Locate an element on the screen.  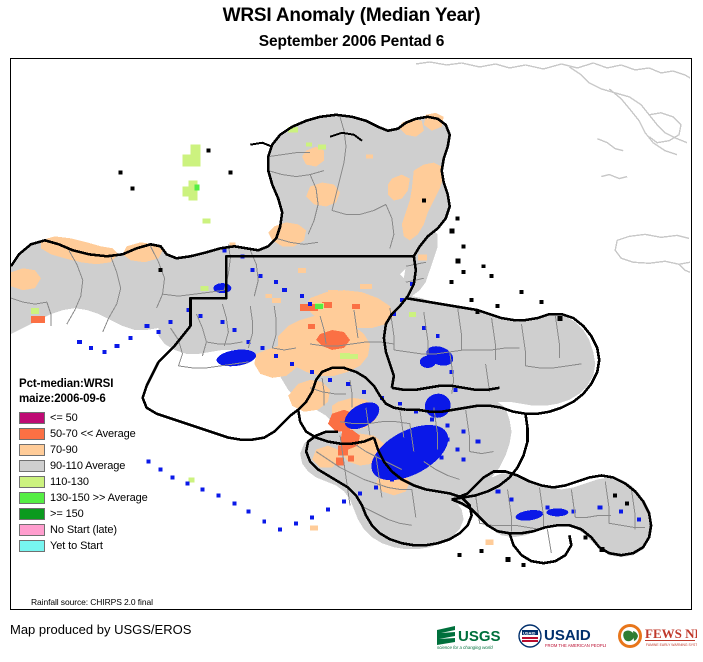
offmap-island-outlines is located at coordinates (553, 167).